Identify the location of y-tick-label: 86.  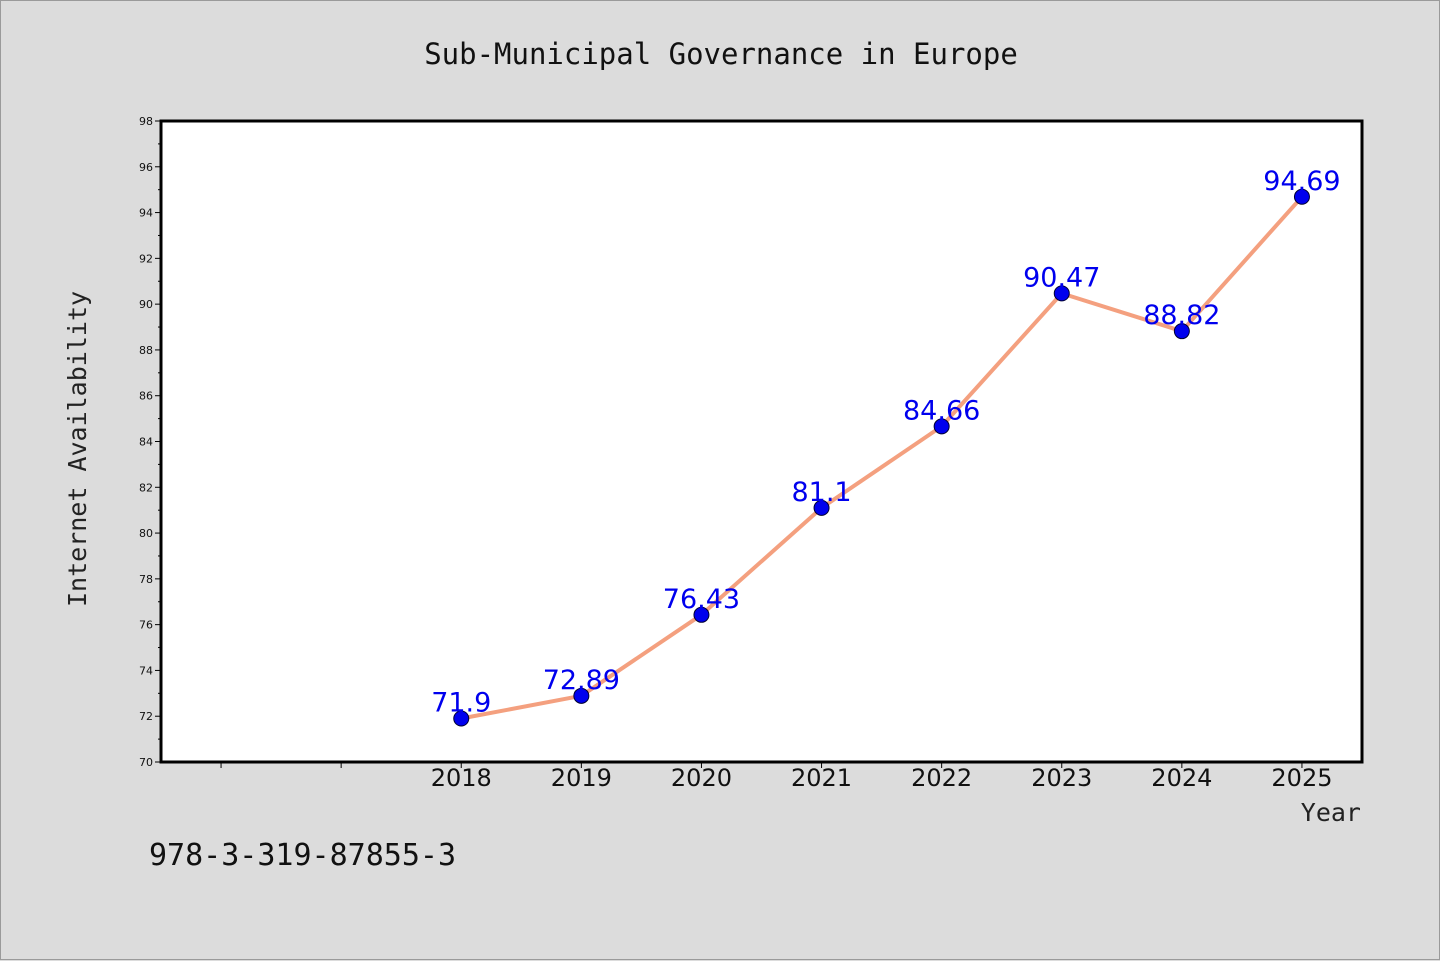
(146, 396).